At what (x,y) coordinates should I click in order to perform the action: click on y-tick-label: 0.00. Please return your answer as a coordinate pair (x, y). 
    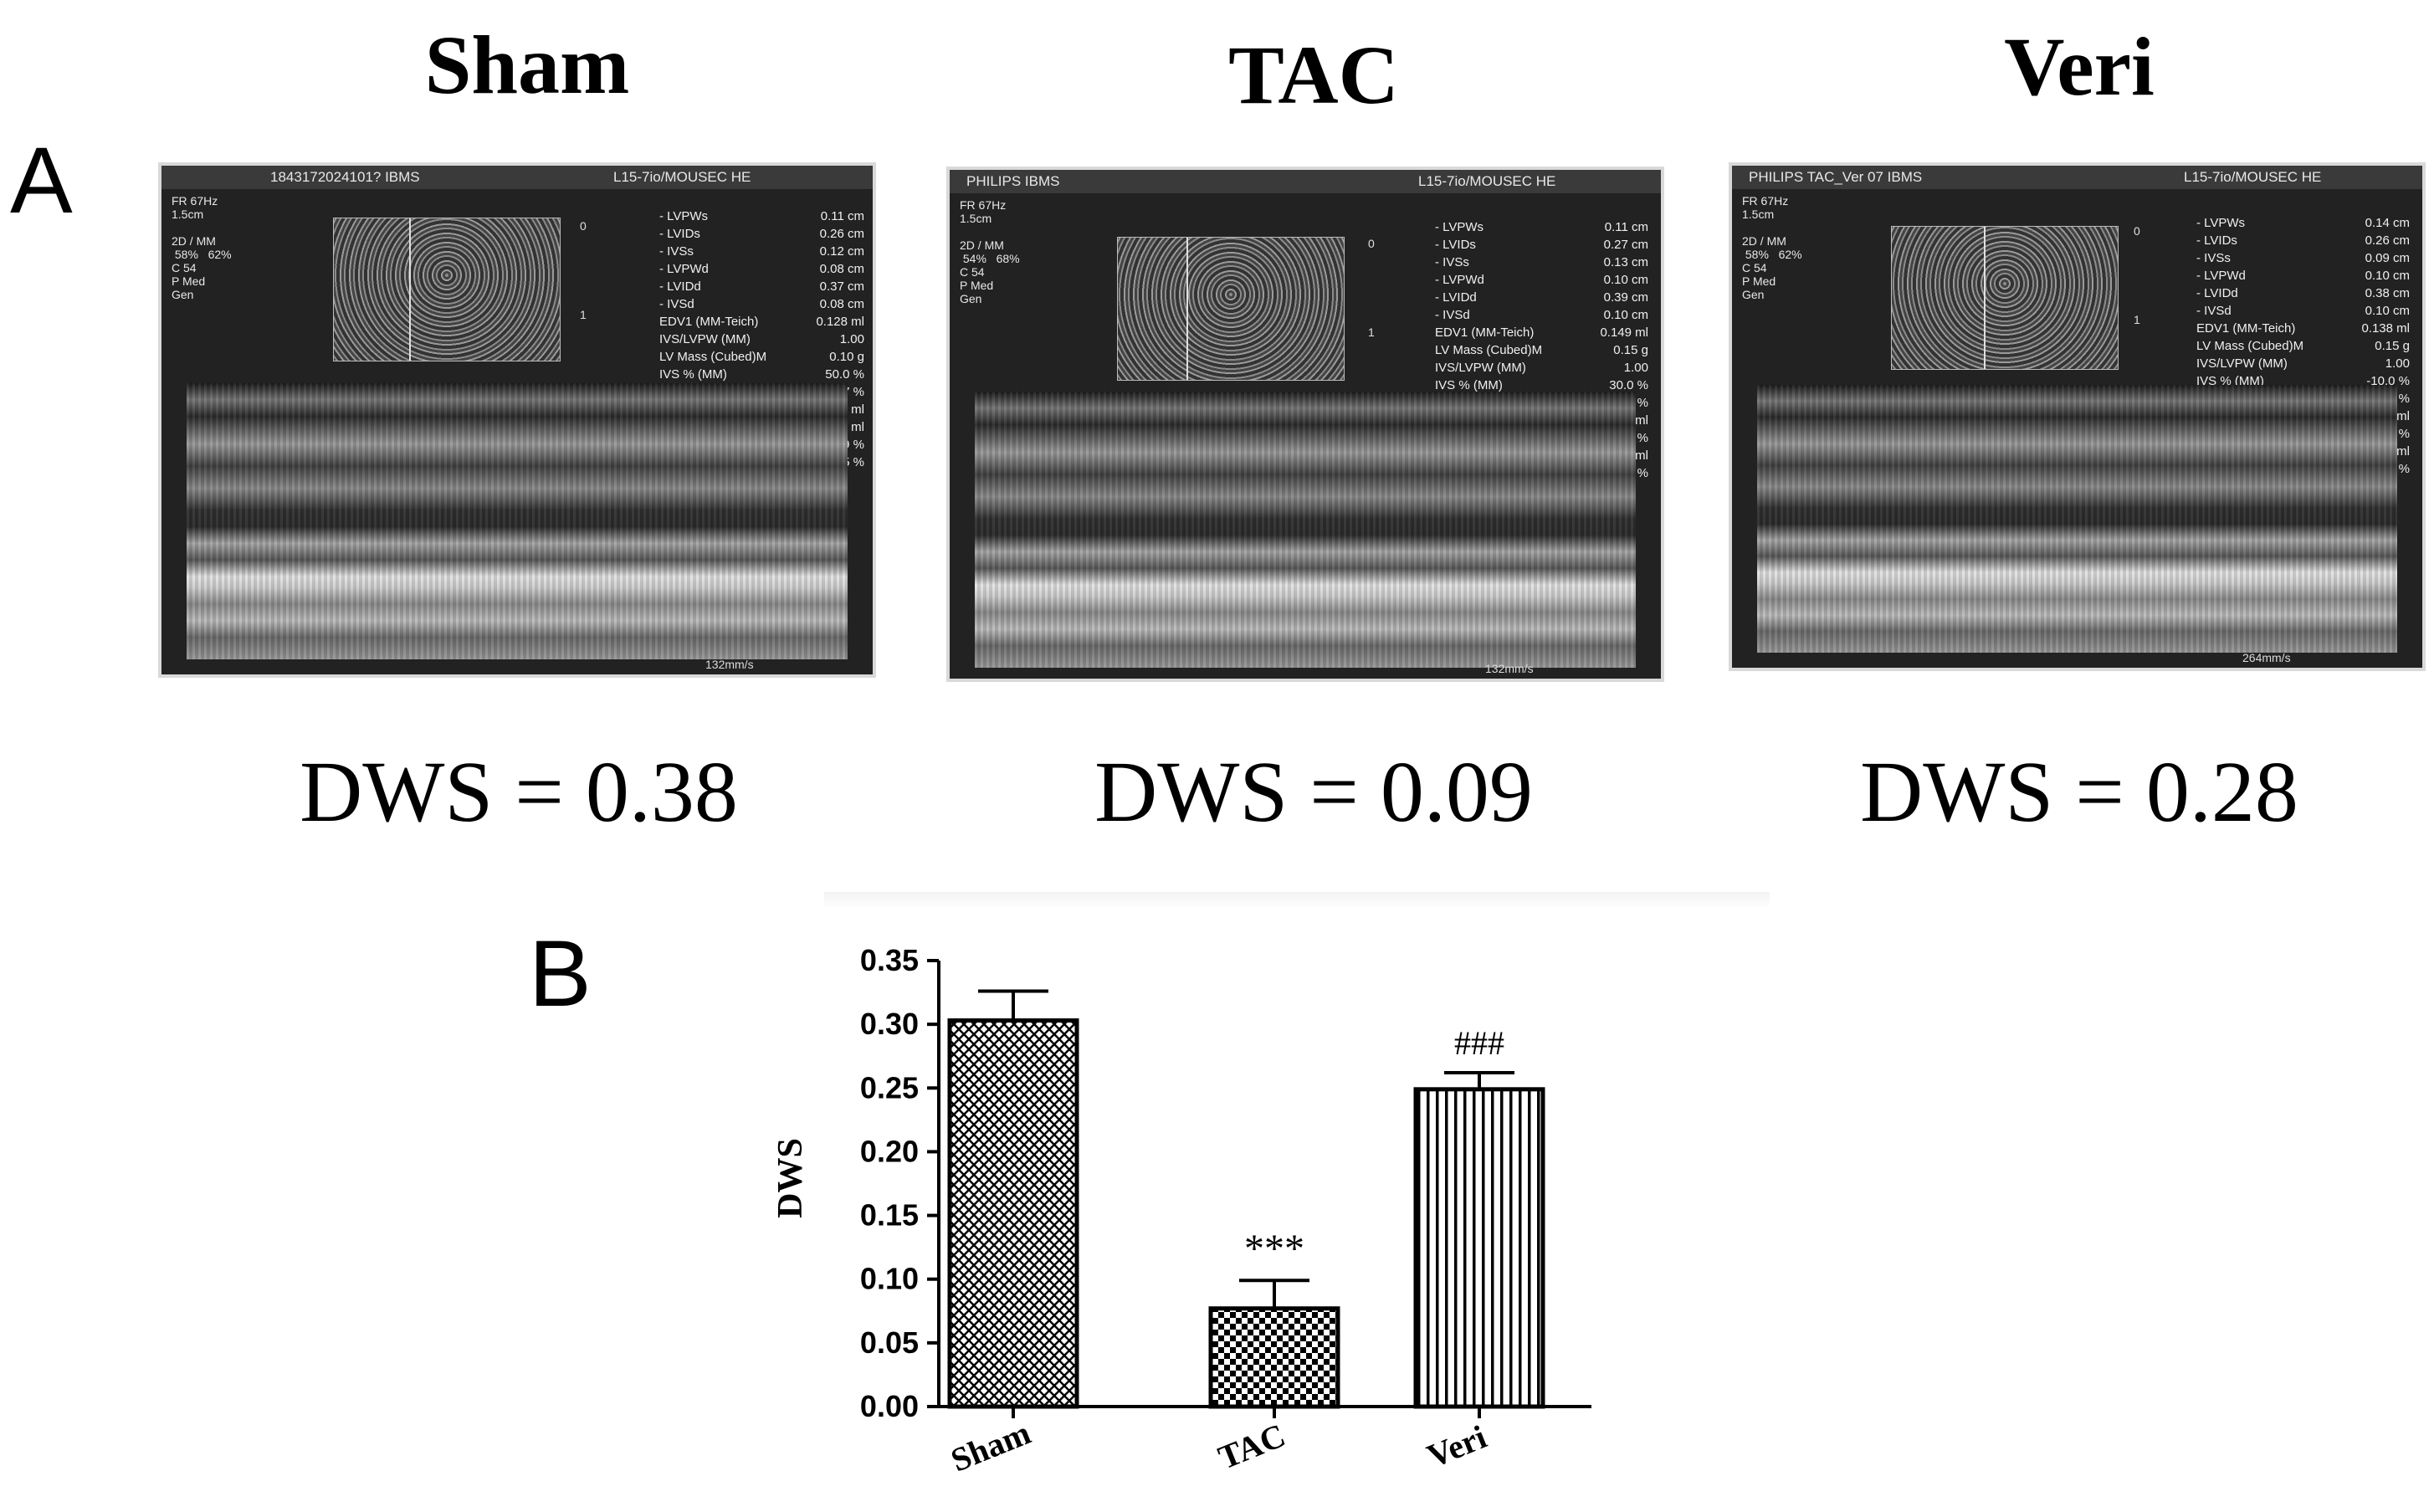
    Looking at the image, I should click on (889, 1406).